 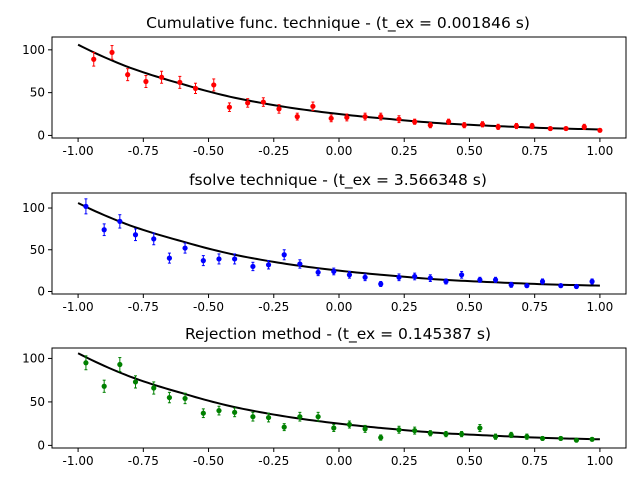 I want to click on chart-title: Rejection method - (t_ex = 0.145387 s), so click(x=338, y=334).